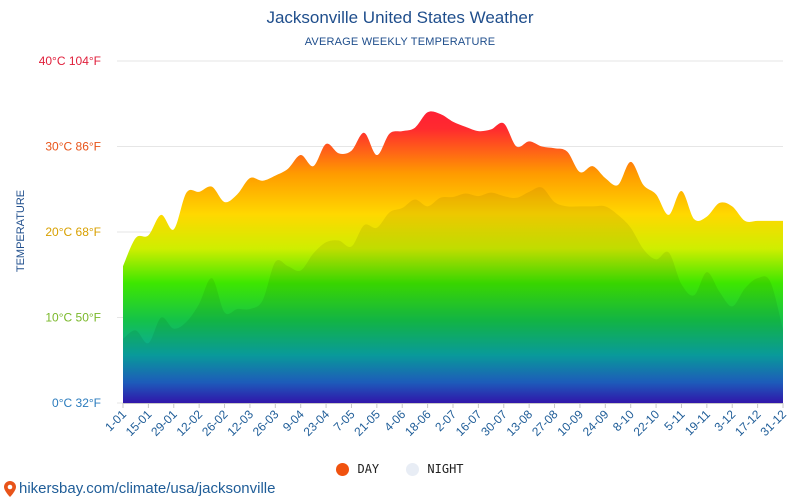 The width and height of the screenshot is (800, 500). What do you see at coordinates (570, 423) in the screenshot?
I see `x-tick-label: 10-09` at bounding box center [570, 423].